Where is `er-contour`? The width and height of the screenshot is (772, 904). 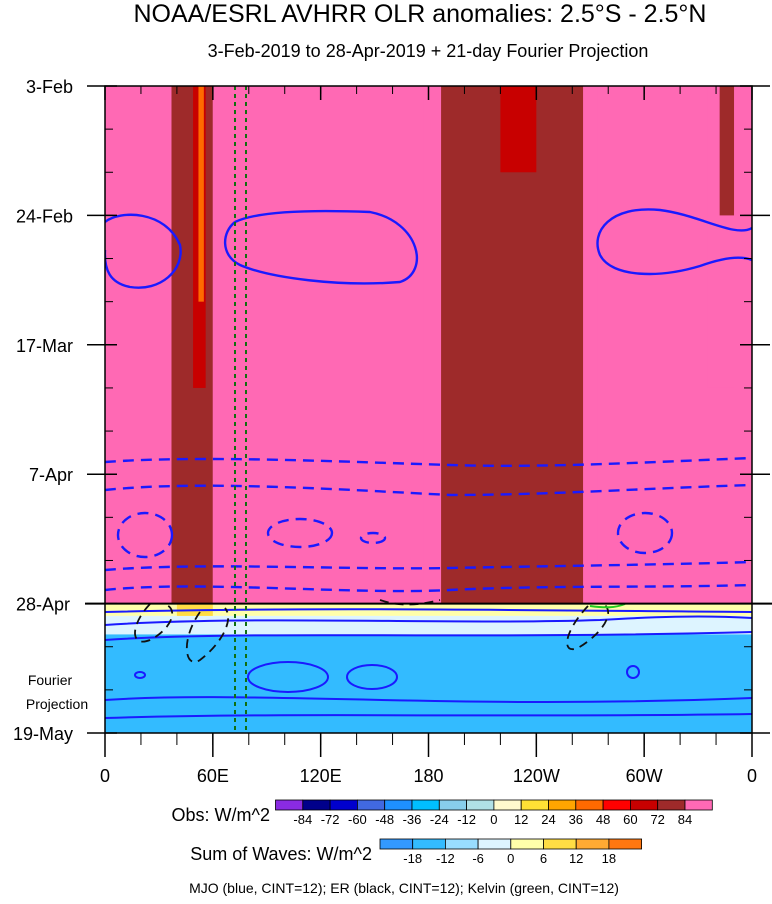 er-contour is located at coordinates (154, 623).